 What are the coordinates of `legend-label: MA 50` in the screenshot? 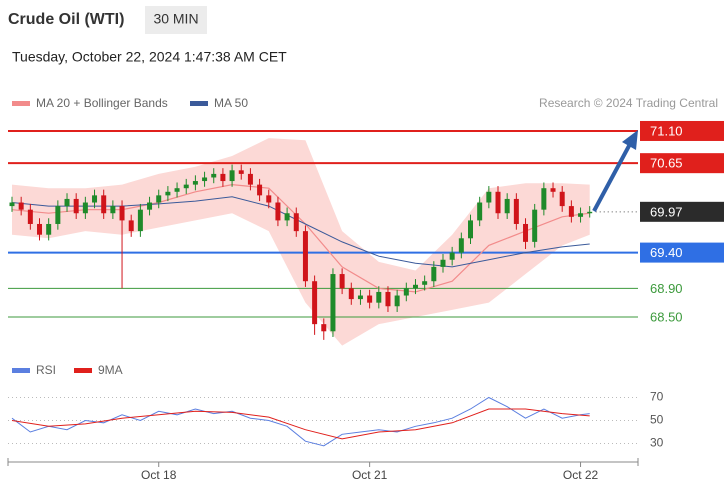 It's located at (231, 103).